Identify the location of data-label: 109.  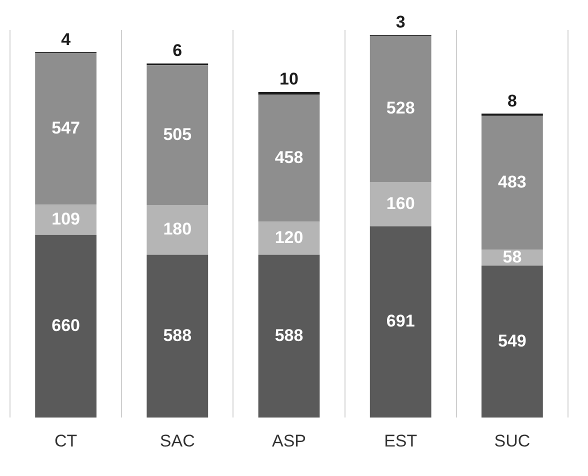
(66, 218).